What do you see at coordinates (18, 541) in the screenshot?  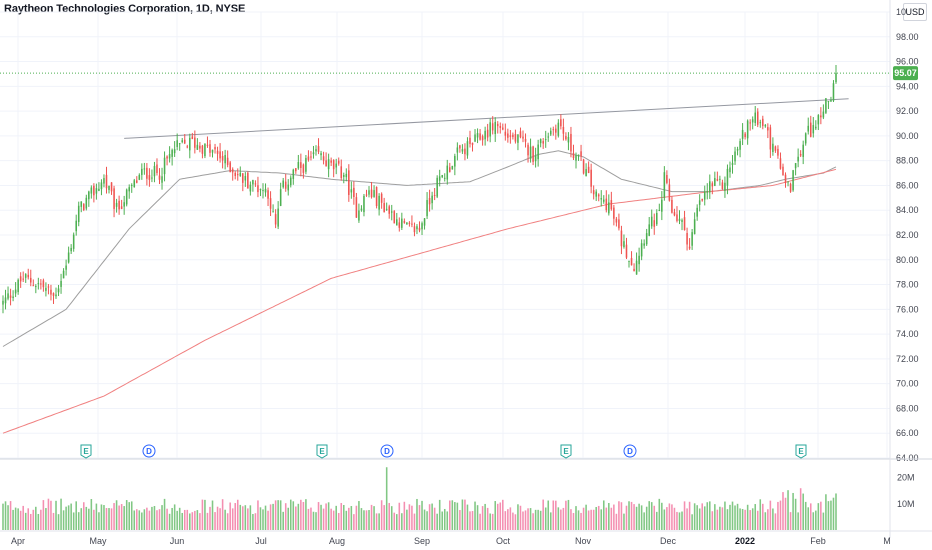 I see `x-tick-label: Apr` at bounding box center [18, 541].